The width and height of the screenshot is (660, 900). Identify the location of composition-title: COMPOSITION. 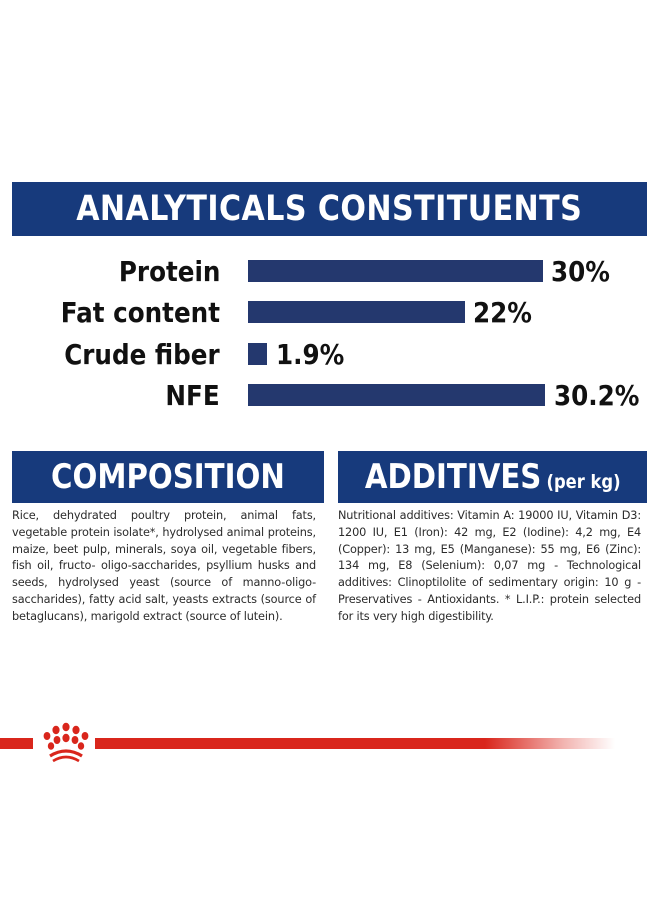
(168, 477).